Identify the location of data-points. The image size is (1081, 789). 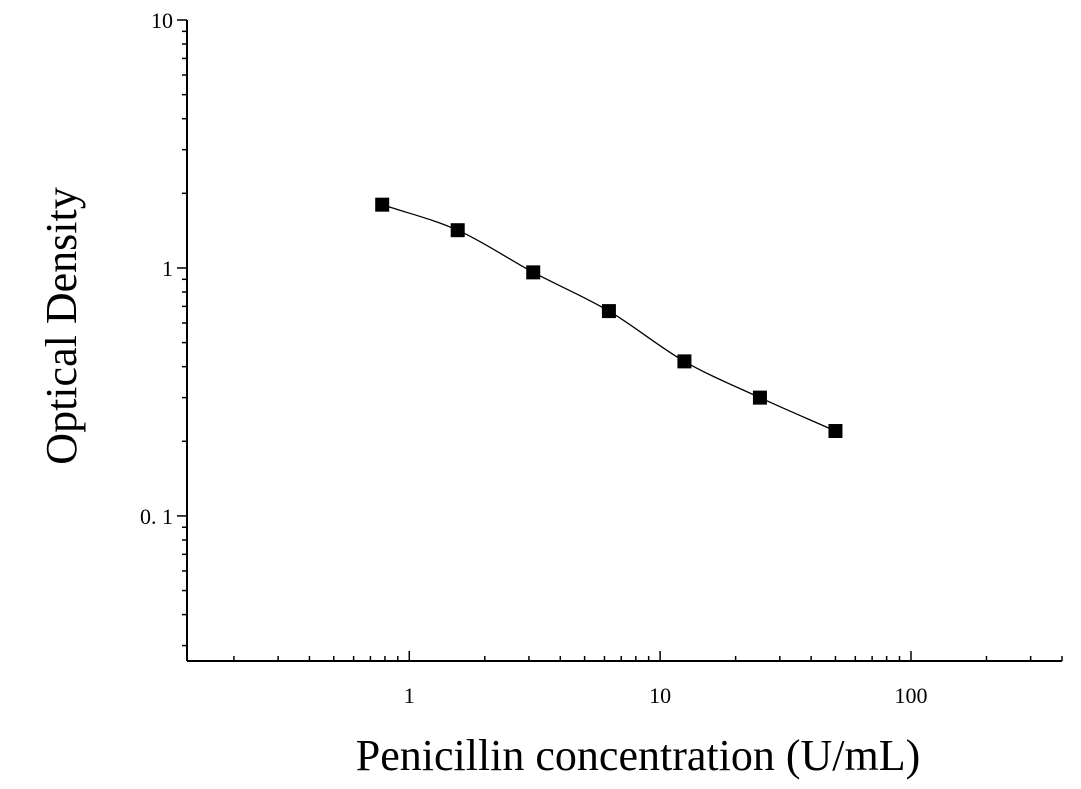
(609, 318).